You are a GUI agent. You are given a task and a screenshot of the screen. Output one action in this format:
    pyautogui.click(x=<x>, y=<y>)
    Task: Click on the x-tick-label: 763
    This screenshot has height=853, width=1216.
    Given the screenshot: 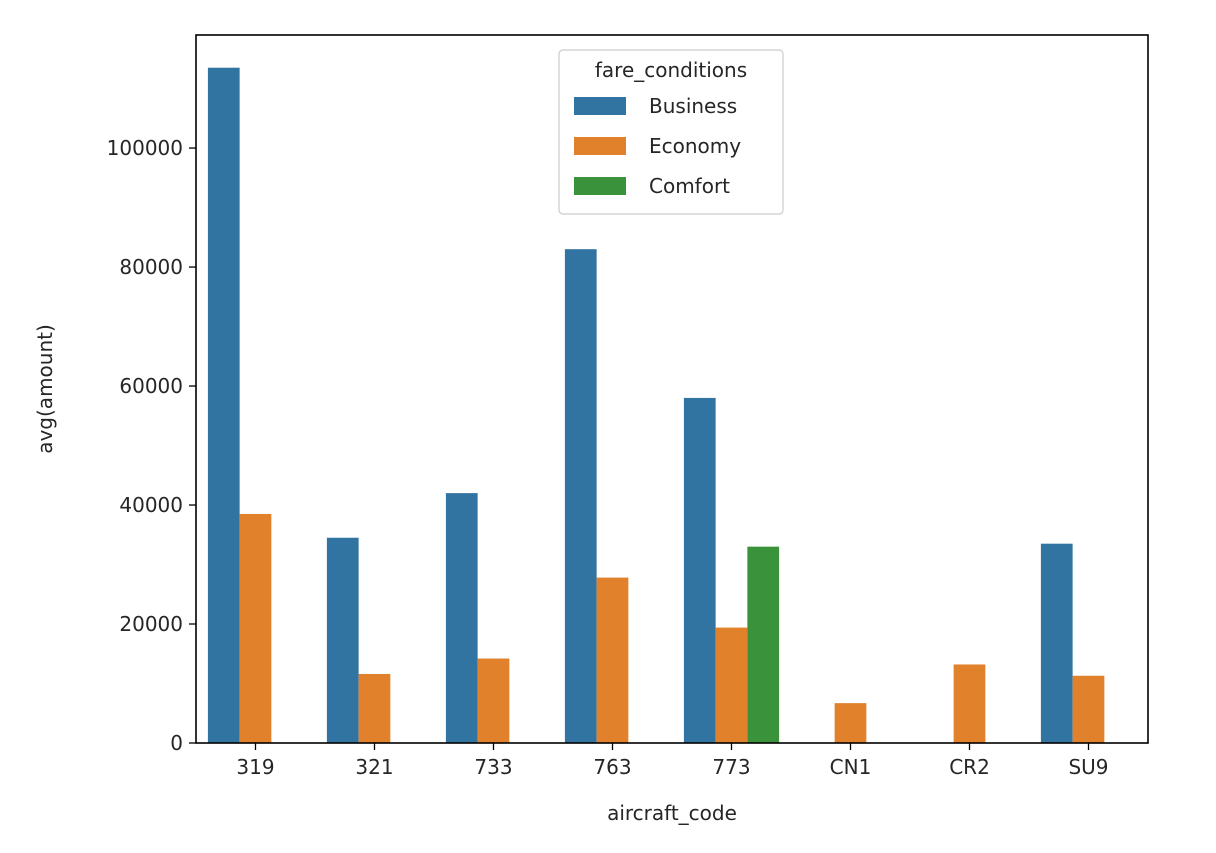 What is the action you would take?
    pyautogui.click(x=612, y=767)
    